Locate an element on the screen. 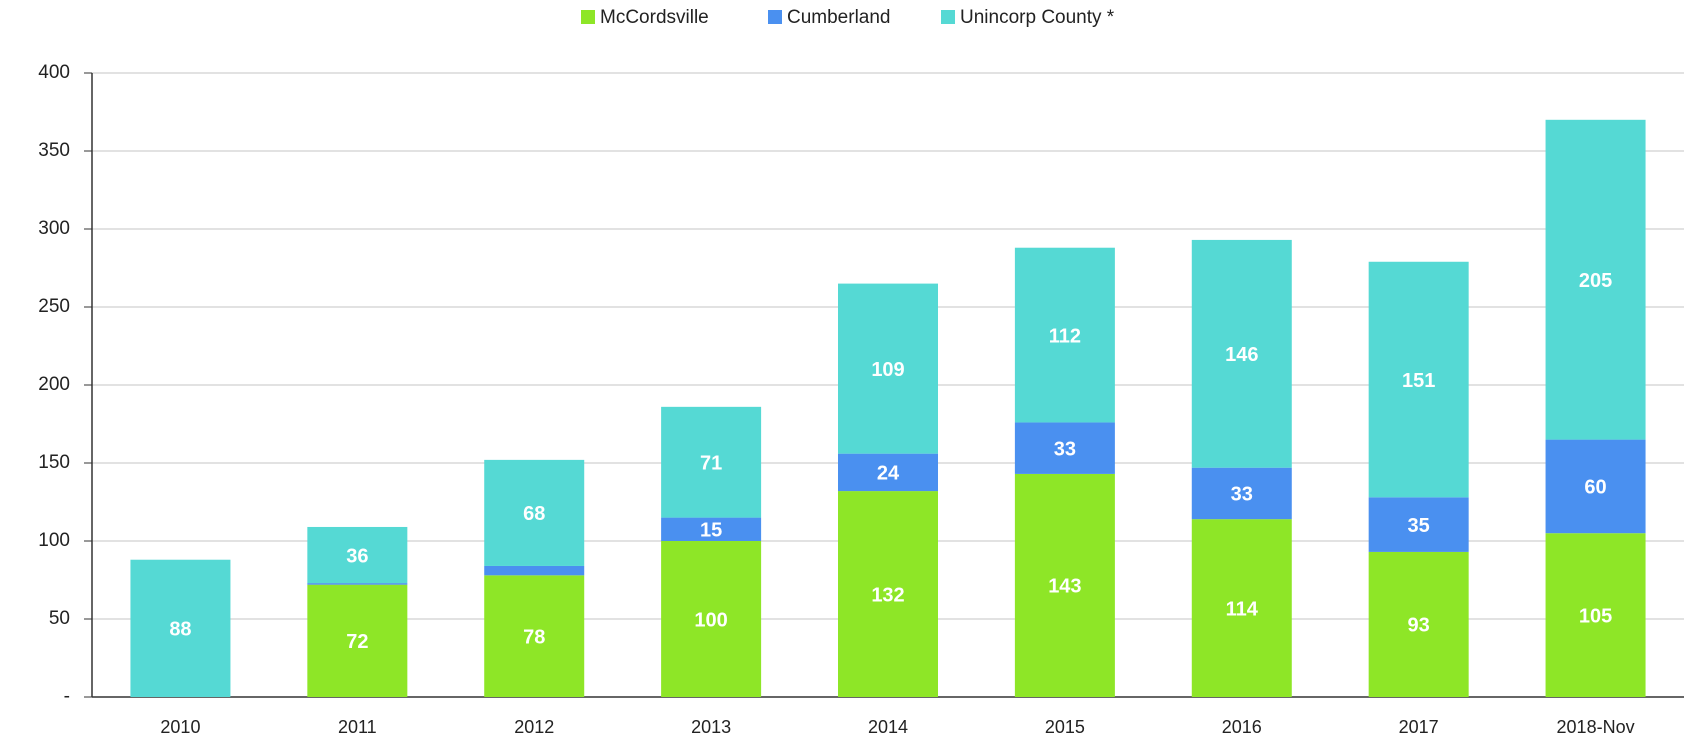 Image resolution: width=1684 pixels, height=739 pixels. x-tick-label: 2014 is located at coordinates (888, 727).